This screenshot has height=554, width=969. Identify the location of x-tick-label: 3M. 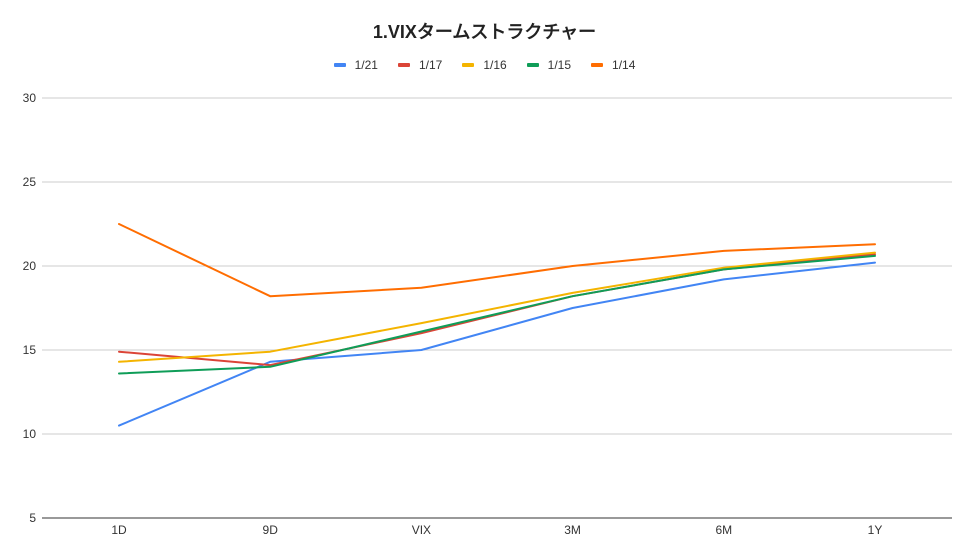
(572, 530).